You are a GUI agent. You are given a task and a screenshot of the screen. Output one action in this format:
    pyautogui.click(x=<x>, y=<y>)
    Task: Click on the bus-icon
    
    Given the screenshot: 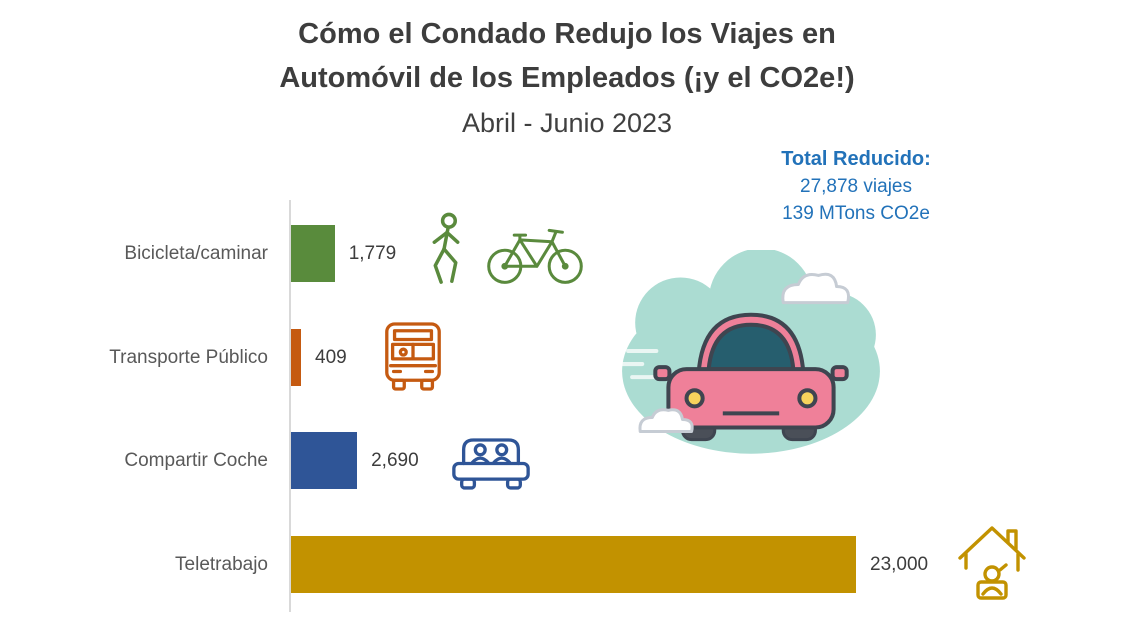 What is the action you would take?
    pyautogui.click(x=413, y=356)
    